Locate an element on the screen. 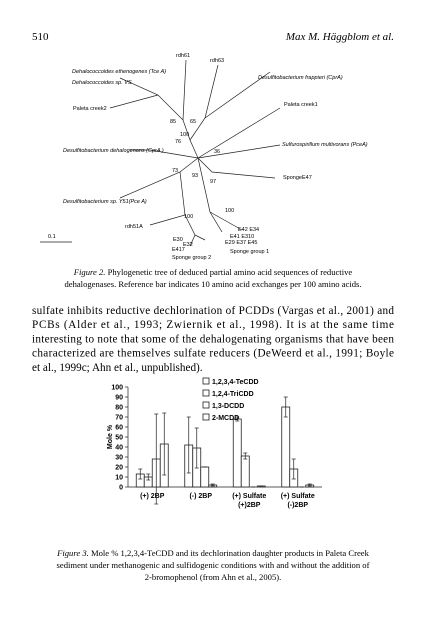  tree-label: 0.1 is located at coordinates (52, 237).